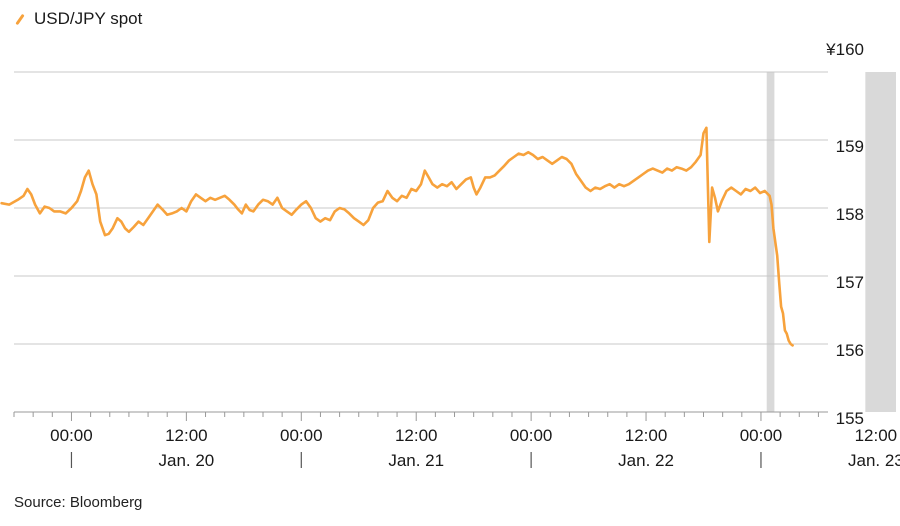 Image resolution: width=900 pixels, height=526 pixels. Describe the element at coordinates (850, 418) in the screenshot. I see `y-tick-label: 155` at that location.